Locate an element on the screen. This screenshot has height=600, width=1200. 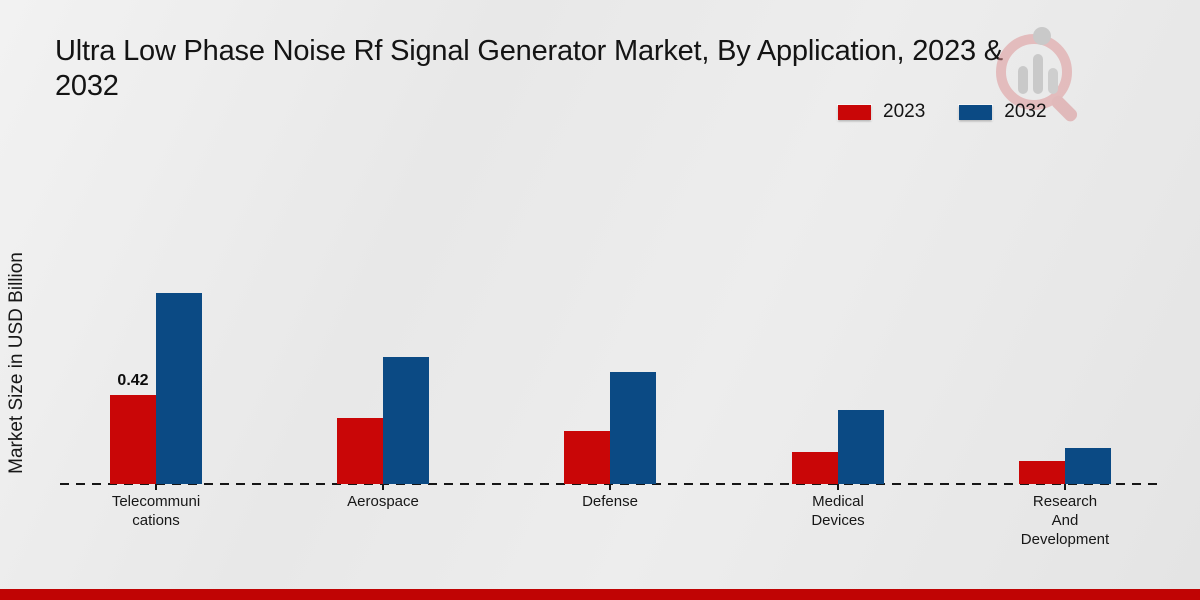
x-tick-defense is located at coordinates (610, 487).